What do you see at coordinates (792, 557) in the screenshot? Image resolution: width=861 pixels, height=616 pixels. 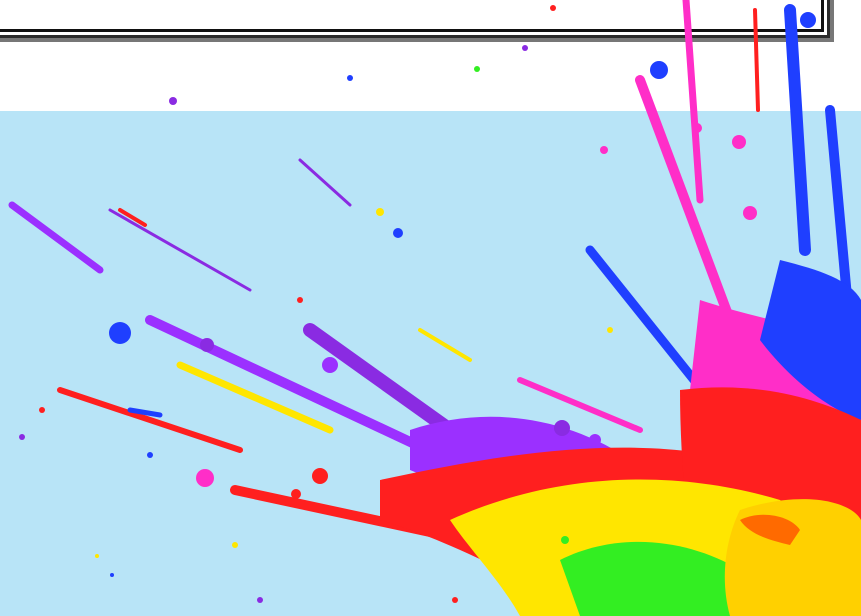 I see `gold-core` at bounding box center [792, 557].